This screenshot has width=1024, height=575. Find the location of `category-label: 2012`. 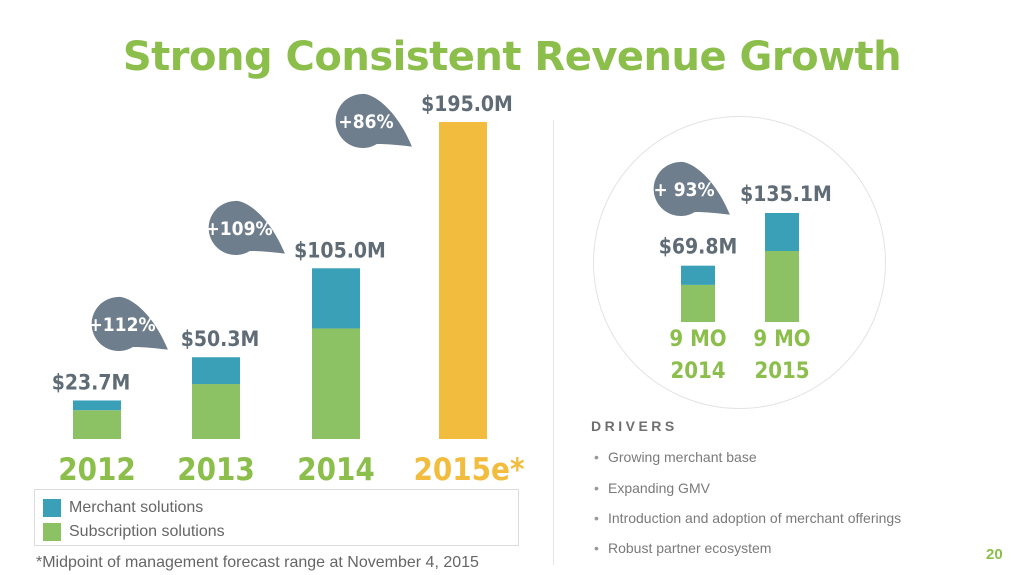

category-label: 2012 is located at coordinates (97, 470).